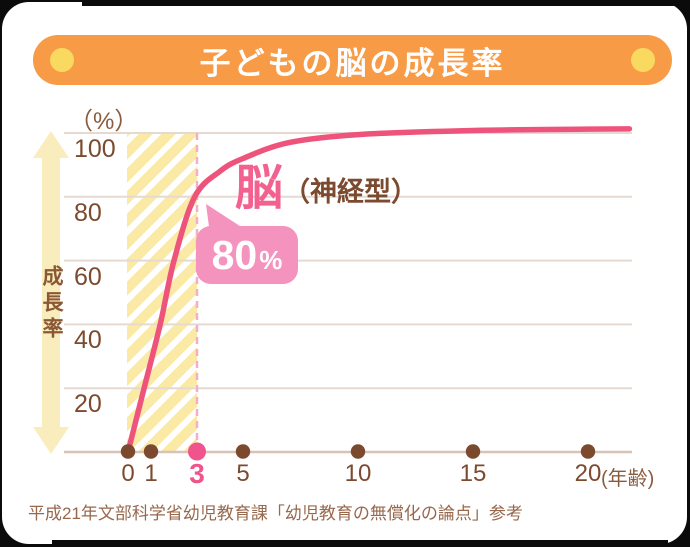 The width and height of the screenshot is (690, 547). Describe the element at coordinates (95, 149) in the screenshot. I see `y-tick-label-100: 100` at that location.